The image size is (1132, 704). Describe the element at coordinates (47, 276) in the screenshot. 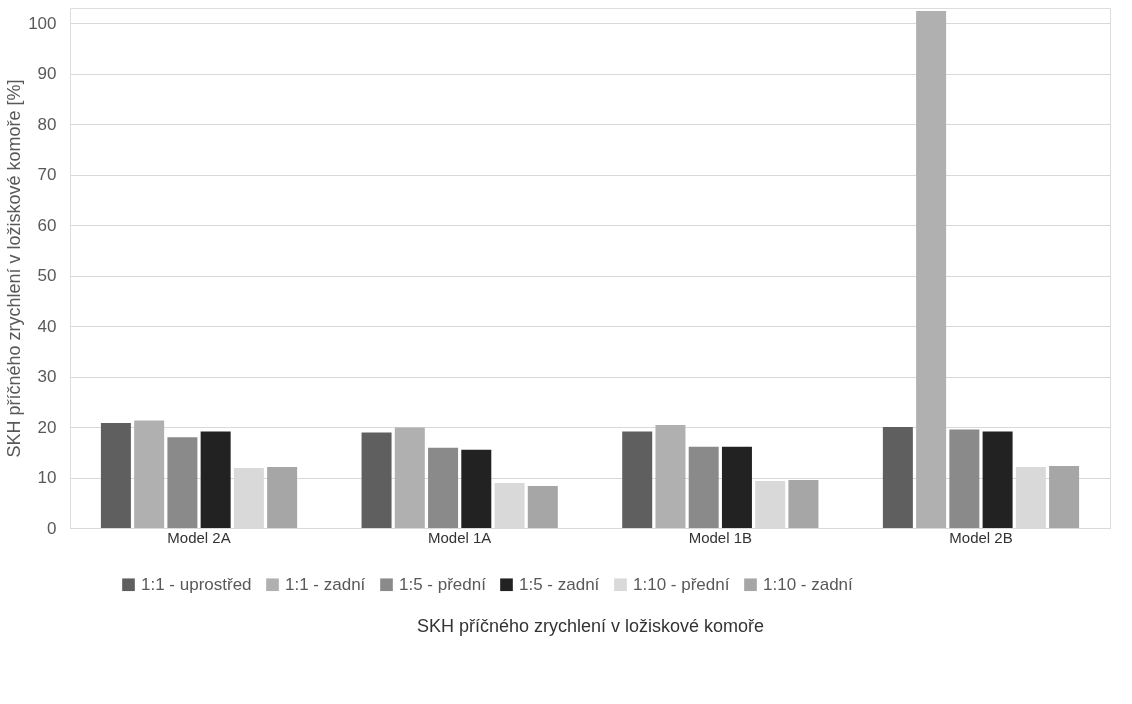

I see `y-tick-label: 50` at that location.